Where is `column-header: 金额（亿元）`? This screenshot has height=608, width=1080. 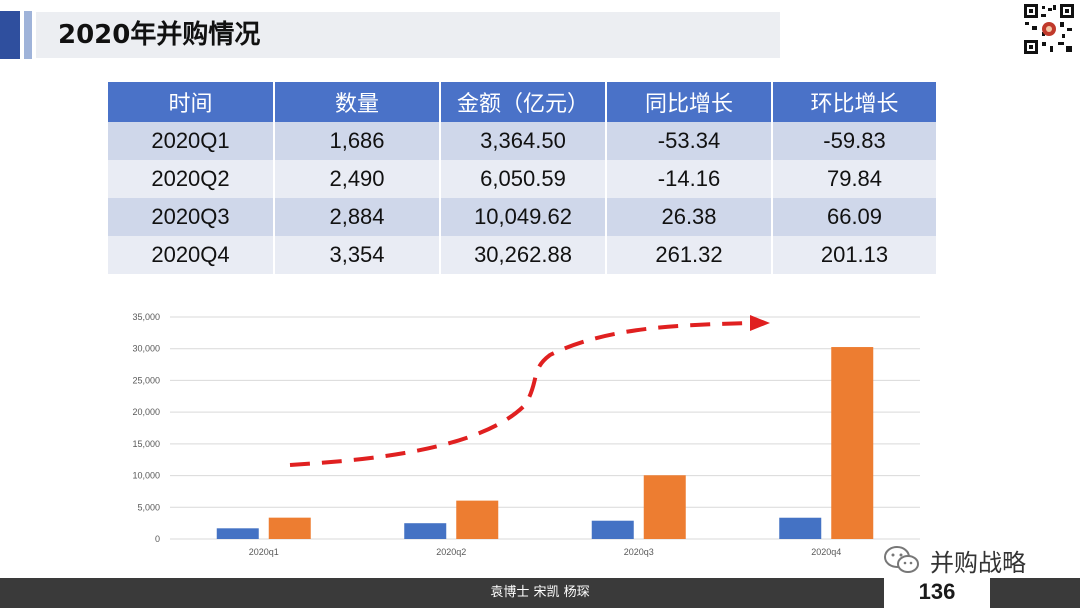 column-header: 金额（亿元） is located at coordinates (523, 102).